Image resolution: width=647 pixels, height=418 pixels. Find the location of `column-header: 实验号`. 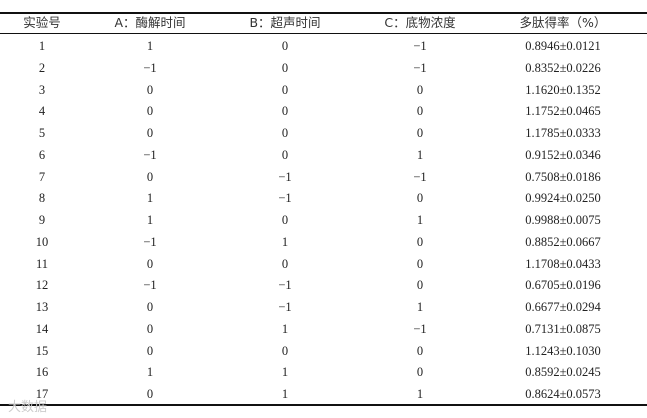

column-header: 实验号 is located at coordinates (42, 22).